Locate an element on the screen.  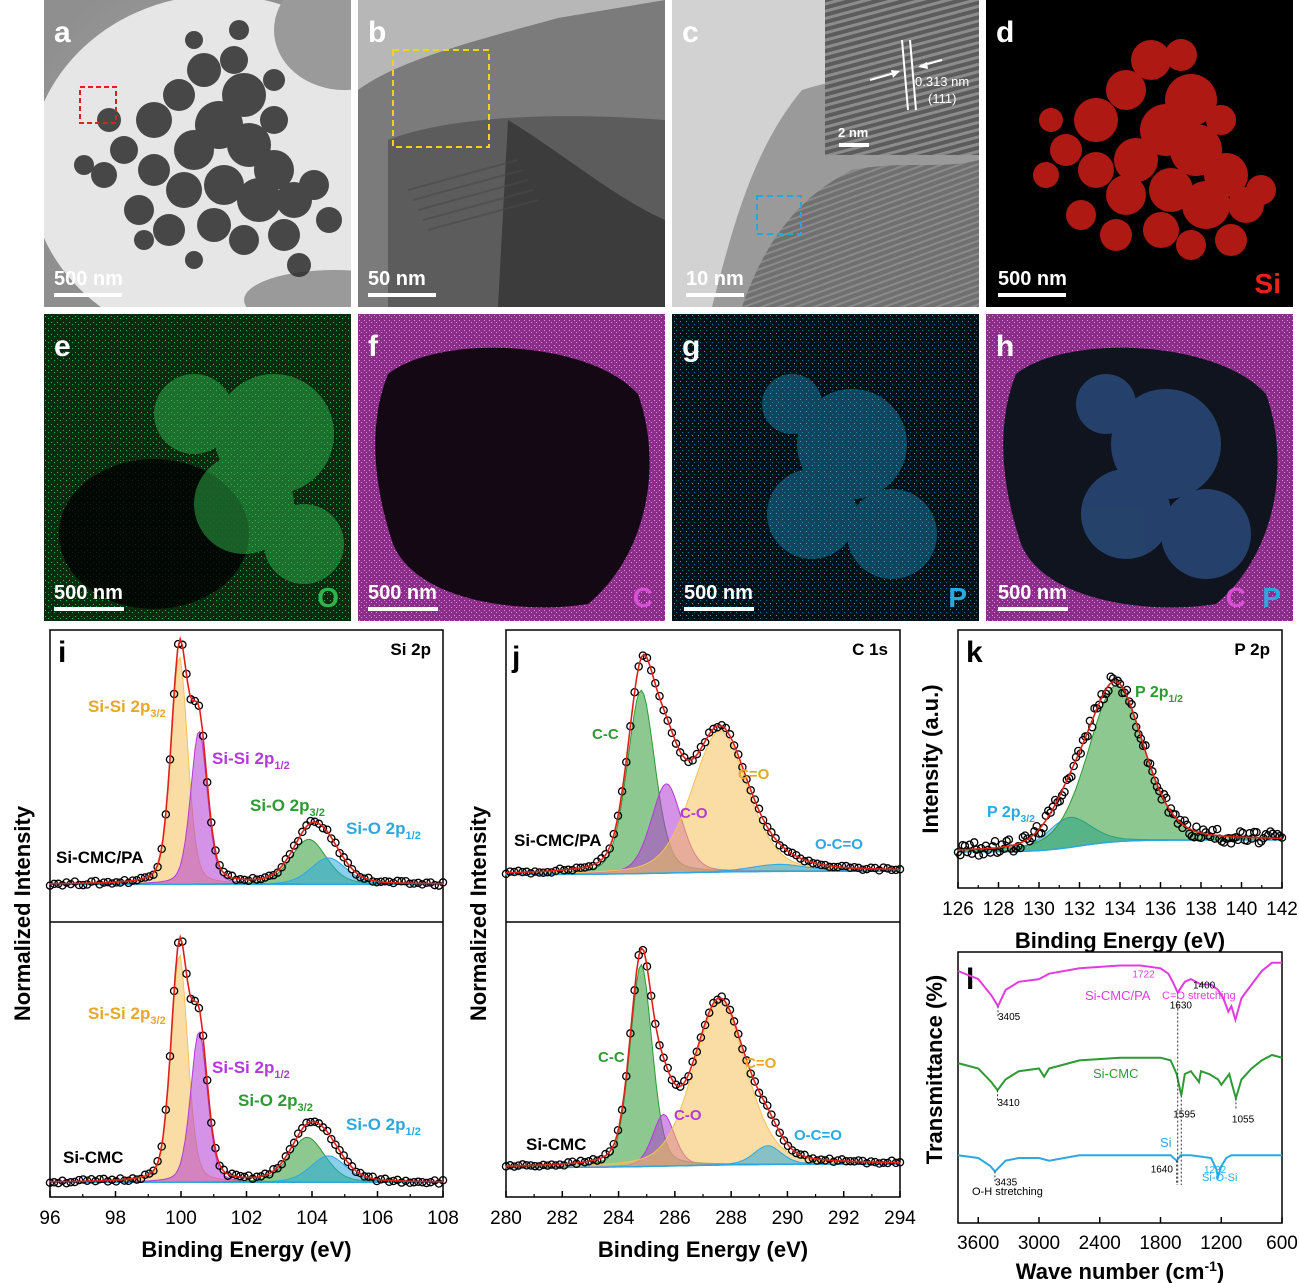
element-label-p-overlay: P is located at coordinates (1271, 597).